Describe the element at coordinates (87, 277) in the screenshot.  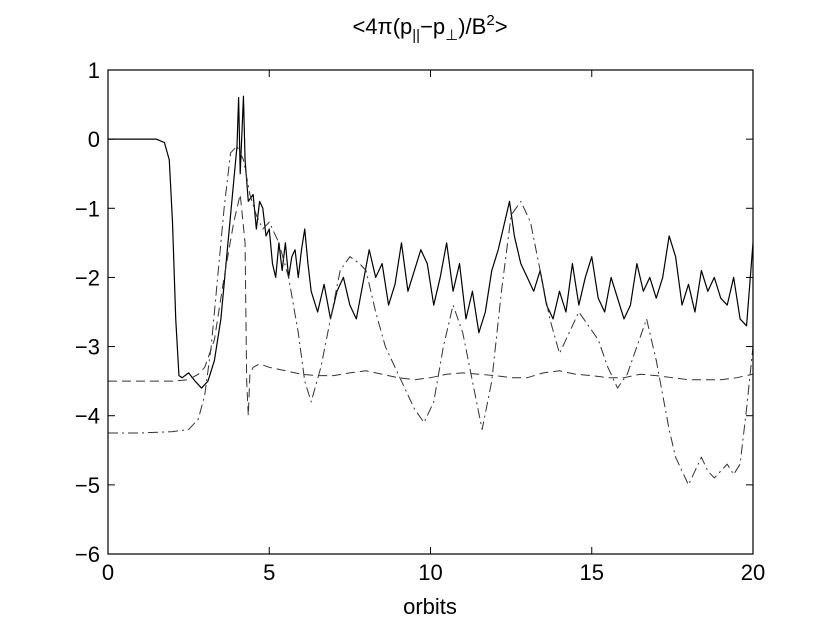
I see `y-tick-label: −2` at that location.